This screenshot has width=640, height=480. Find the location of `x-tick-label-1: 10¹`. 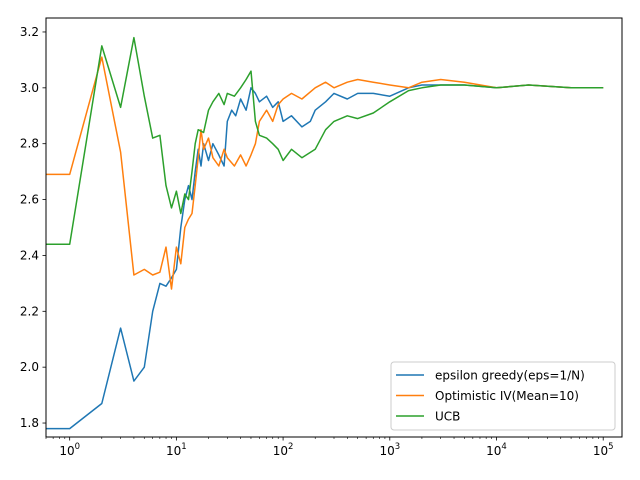

x-tick-label-1: 10¹ is located at coordinates (176, 450).